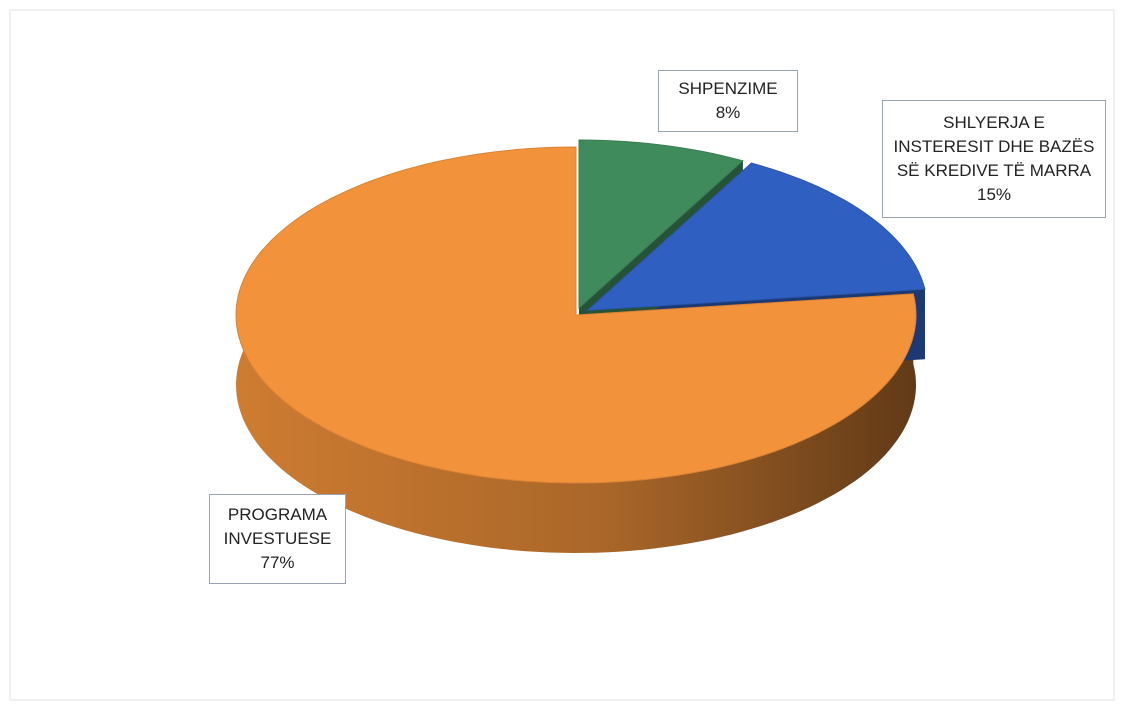 The image size is (1123, 710). I want to click on label-value: 8%, so click(728, 112).